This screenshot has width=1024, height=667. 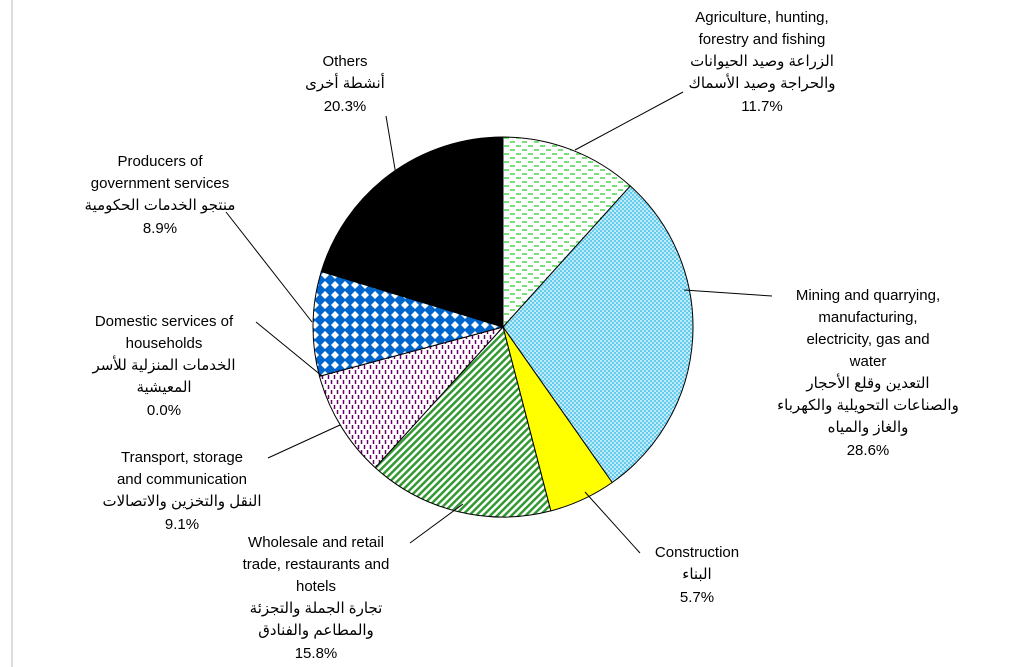 What do you see at coordinates (868, 450) in the screenshot?
I see `value-label: 28.6%` at bounding box center [868, 450].